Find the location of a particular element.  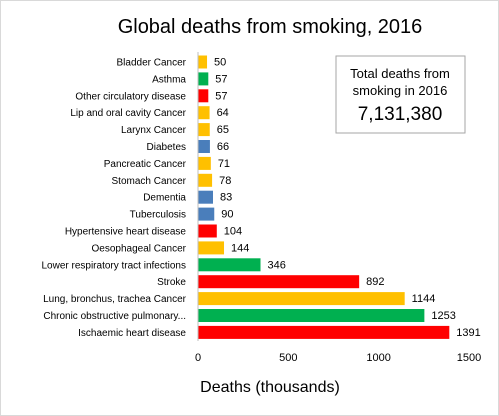

value-label: 83 is located at coordinates (226, 198).